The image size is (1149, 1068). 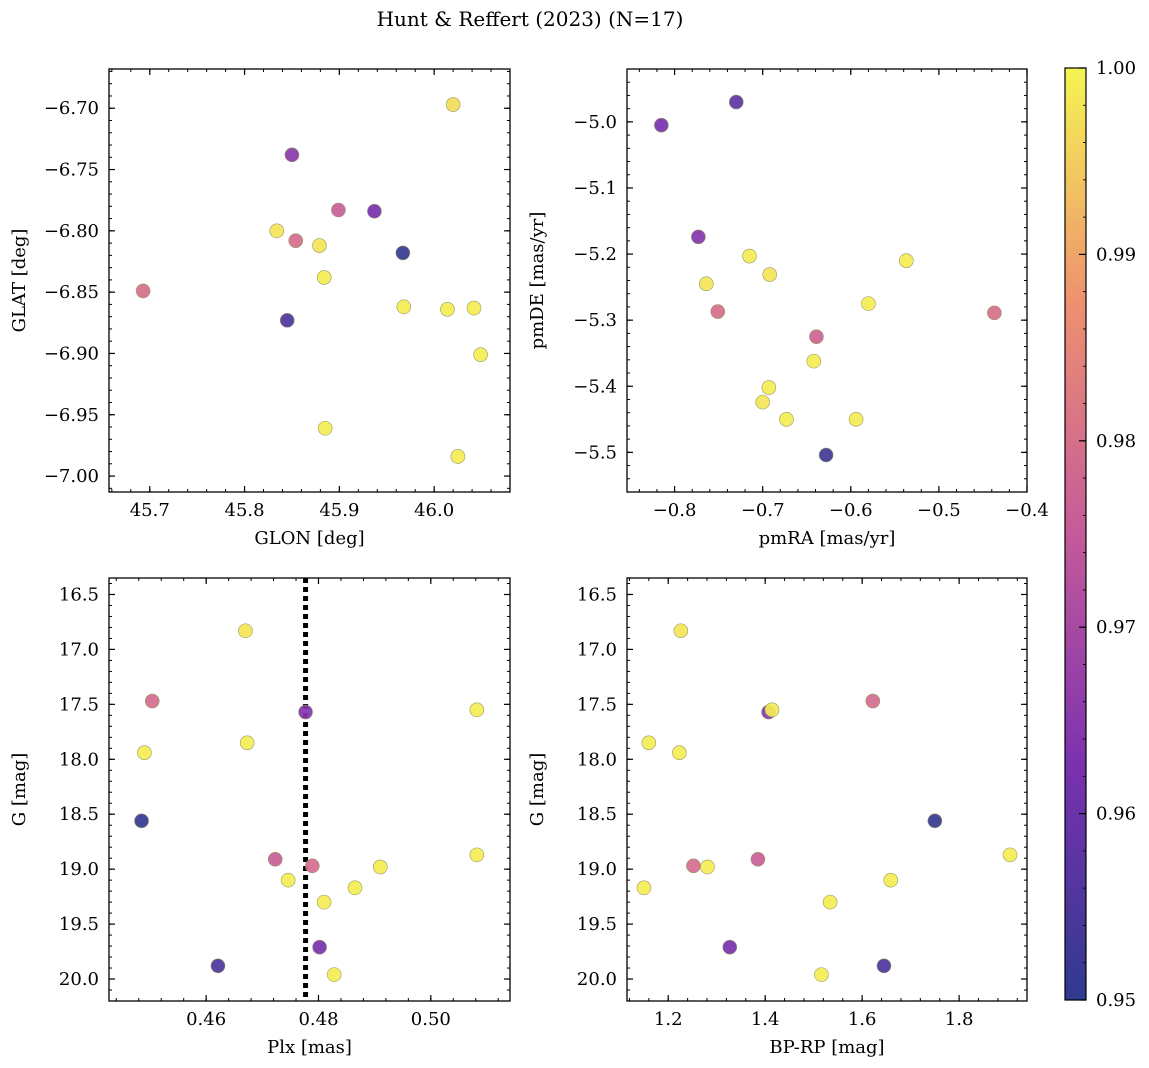 I want to click on colorbar-gradient, so click(x=1075, y=534).